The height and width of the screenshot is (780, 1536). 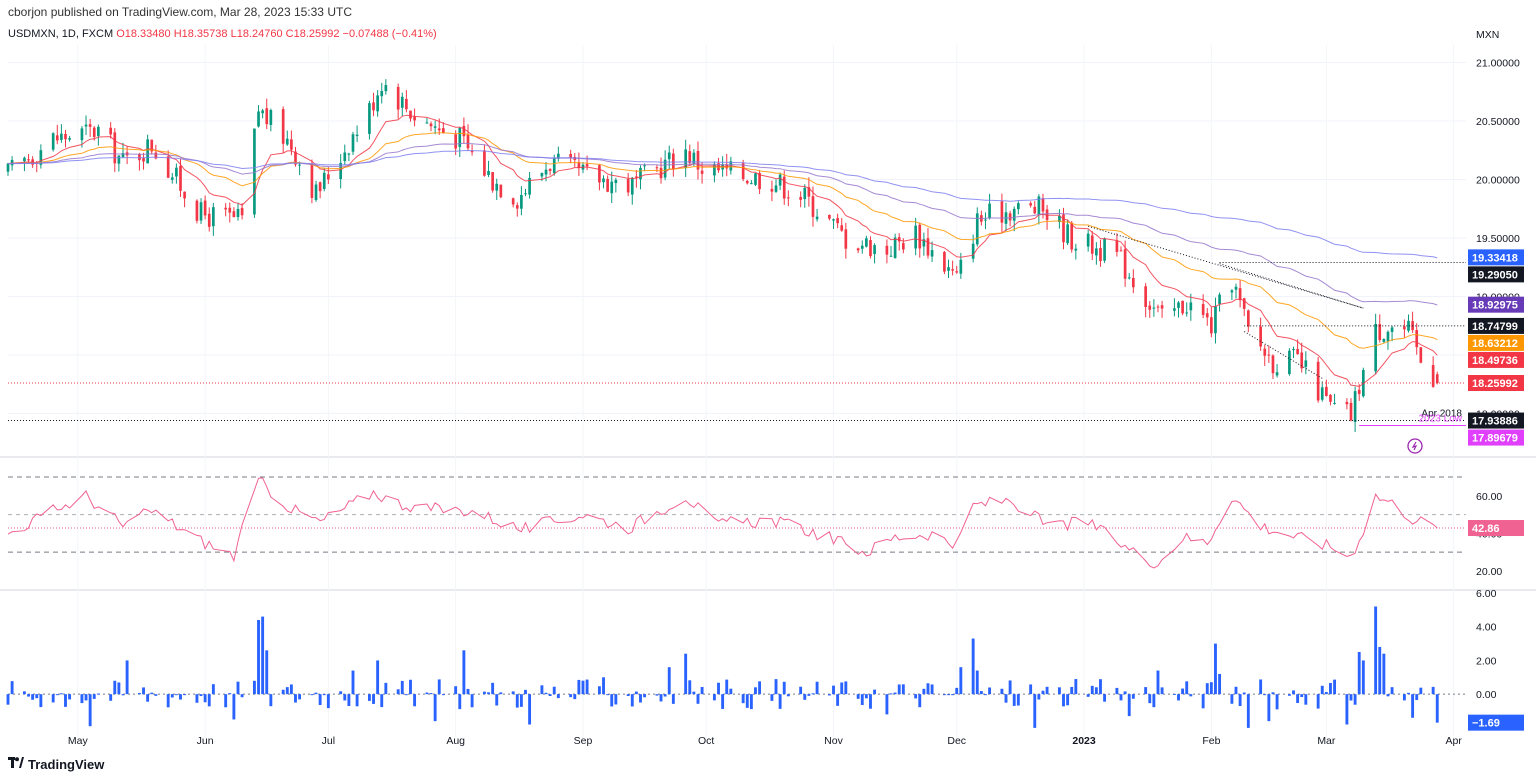 What do you see at coordinates (1496, 528) in the screenshot?
I see `rsi-value-tag-bg` at bounding box center [1496, 528].